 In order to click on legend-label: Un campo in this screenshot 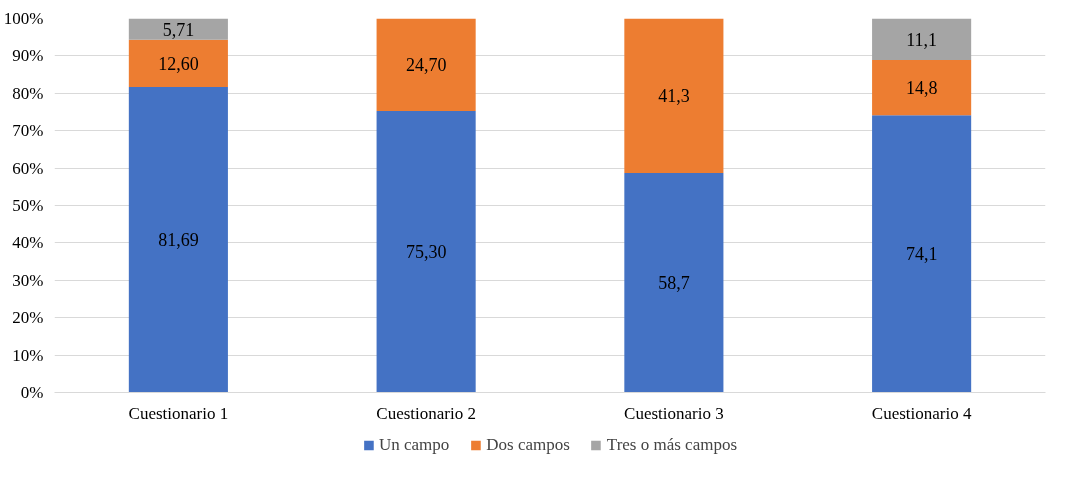, I will do `click(414, 445)`.